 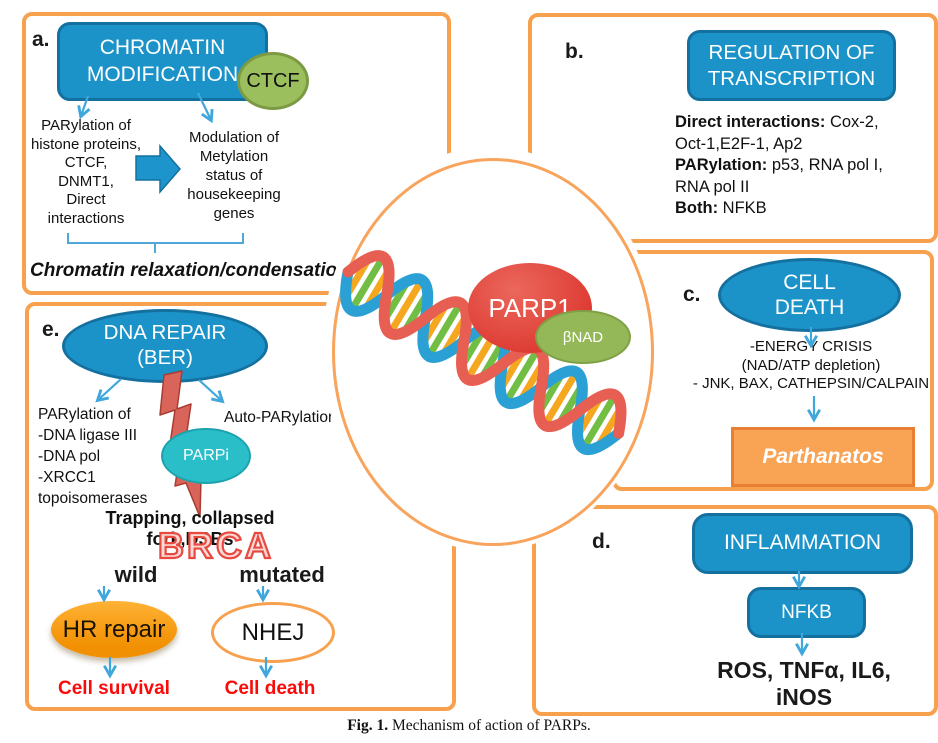 I want to click on mutated-label: mutated, so click(x=282, y=574).